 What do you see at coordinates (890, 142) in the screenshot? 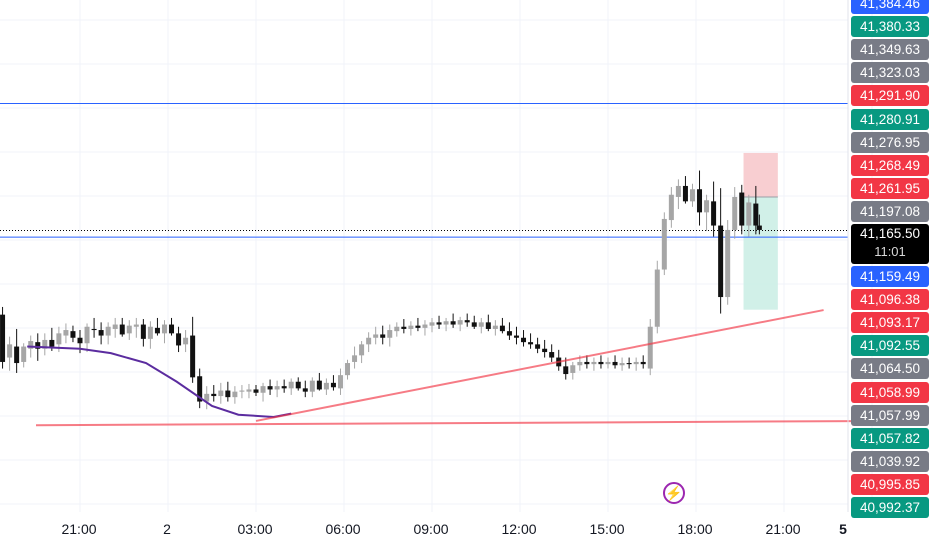
I see `price-label: 41,276.95` at bounding box center [890, 142].